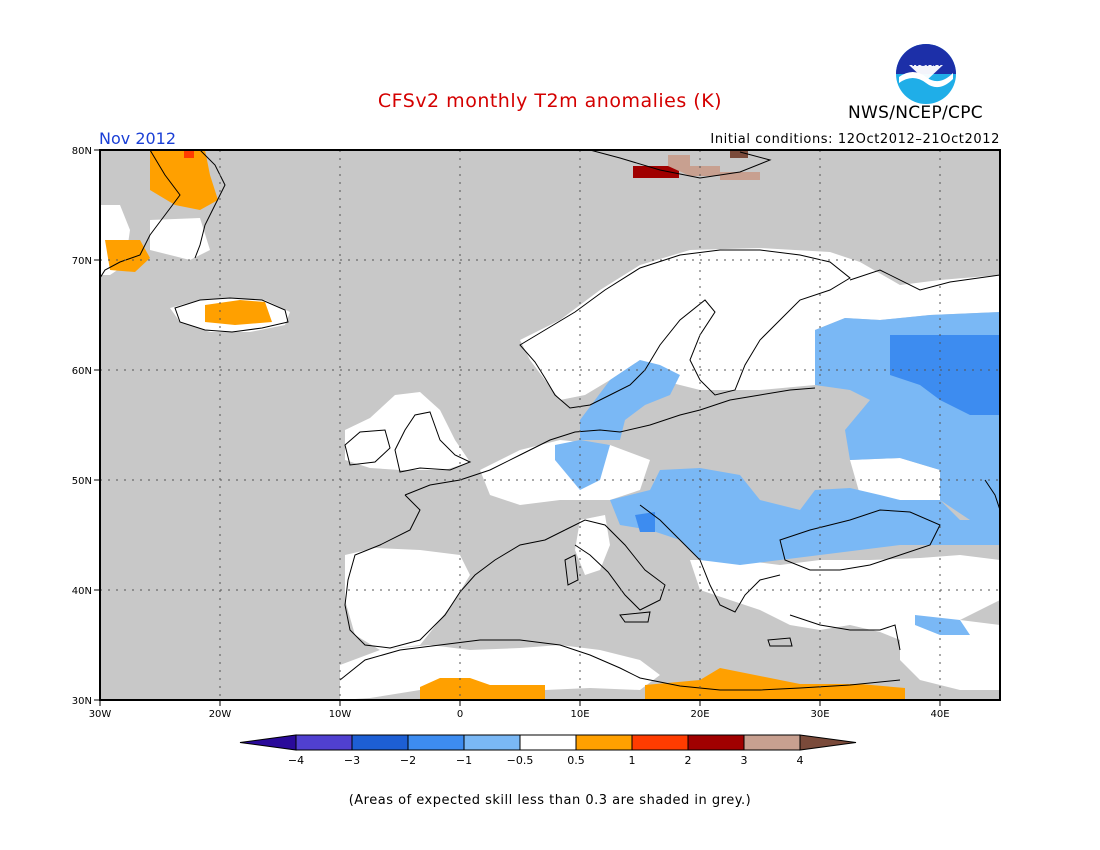  Describe the element at coordinates (632, 760) in the screenshot. I see `colorbar-label: 1` at that location.